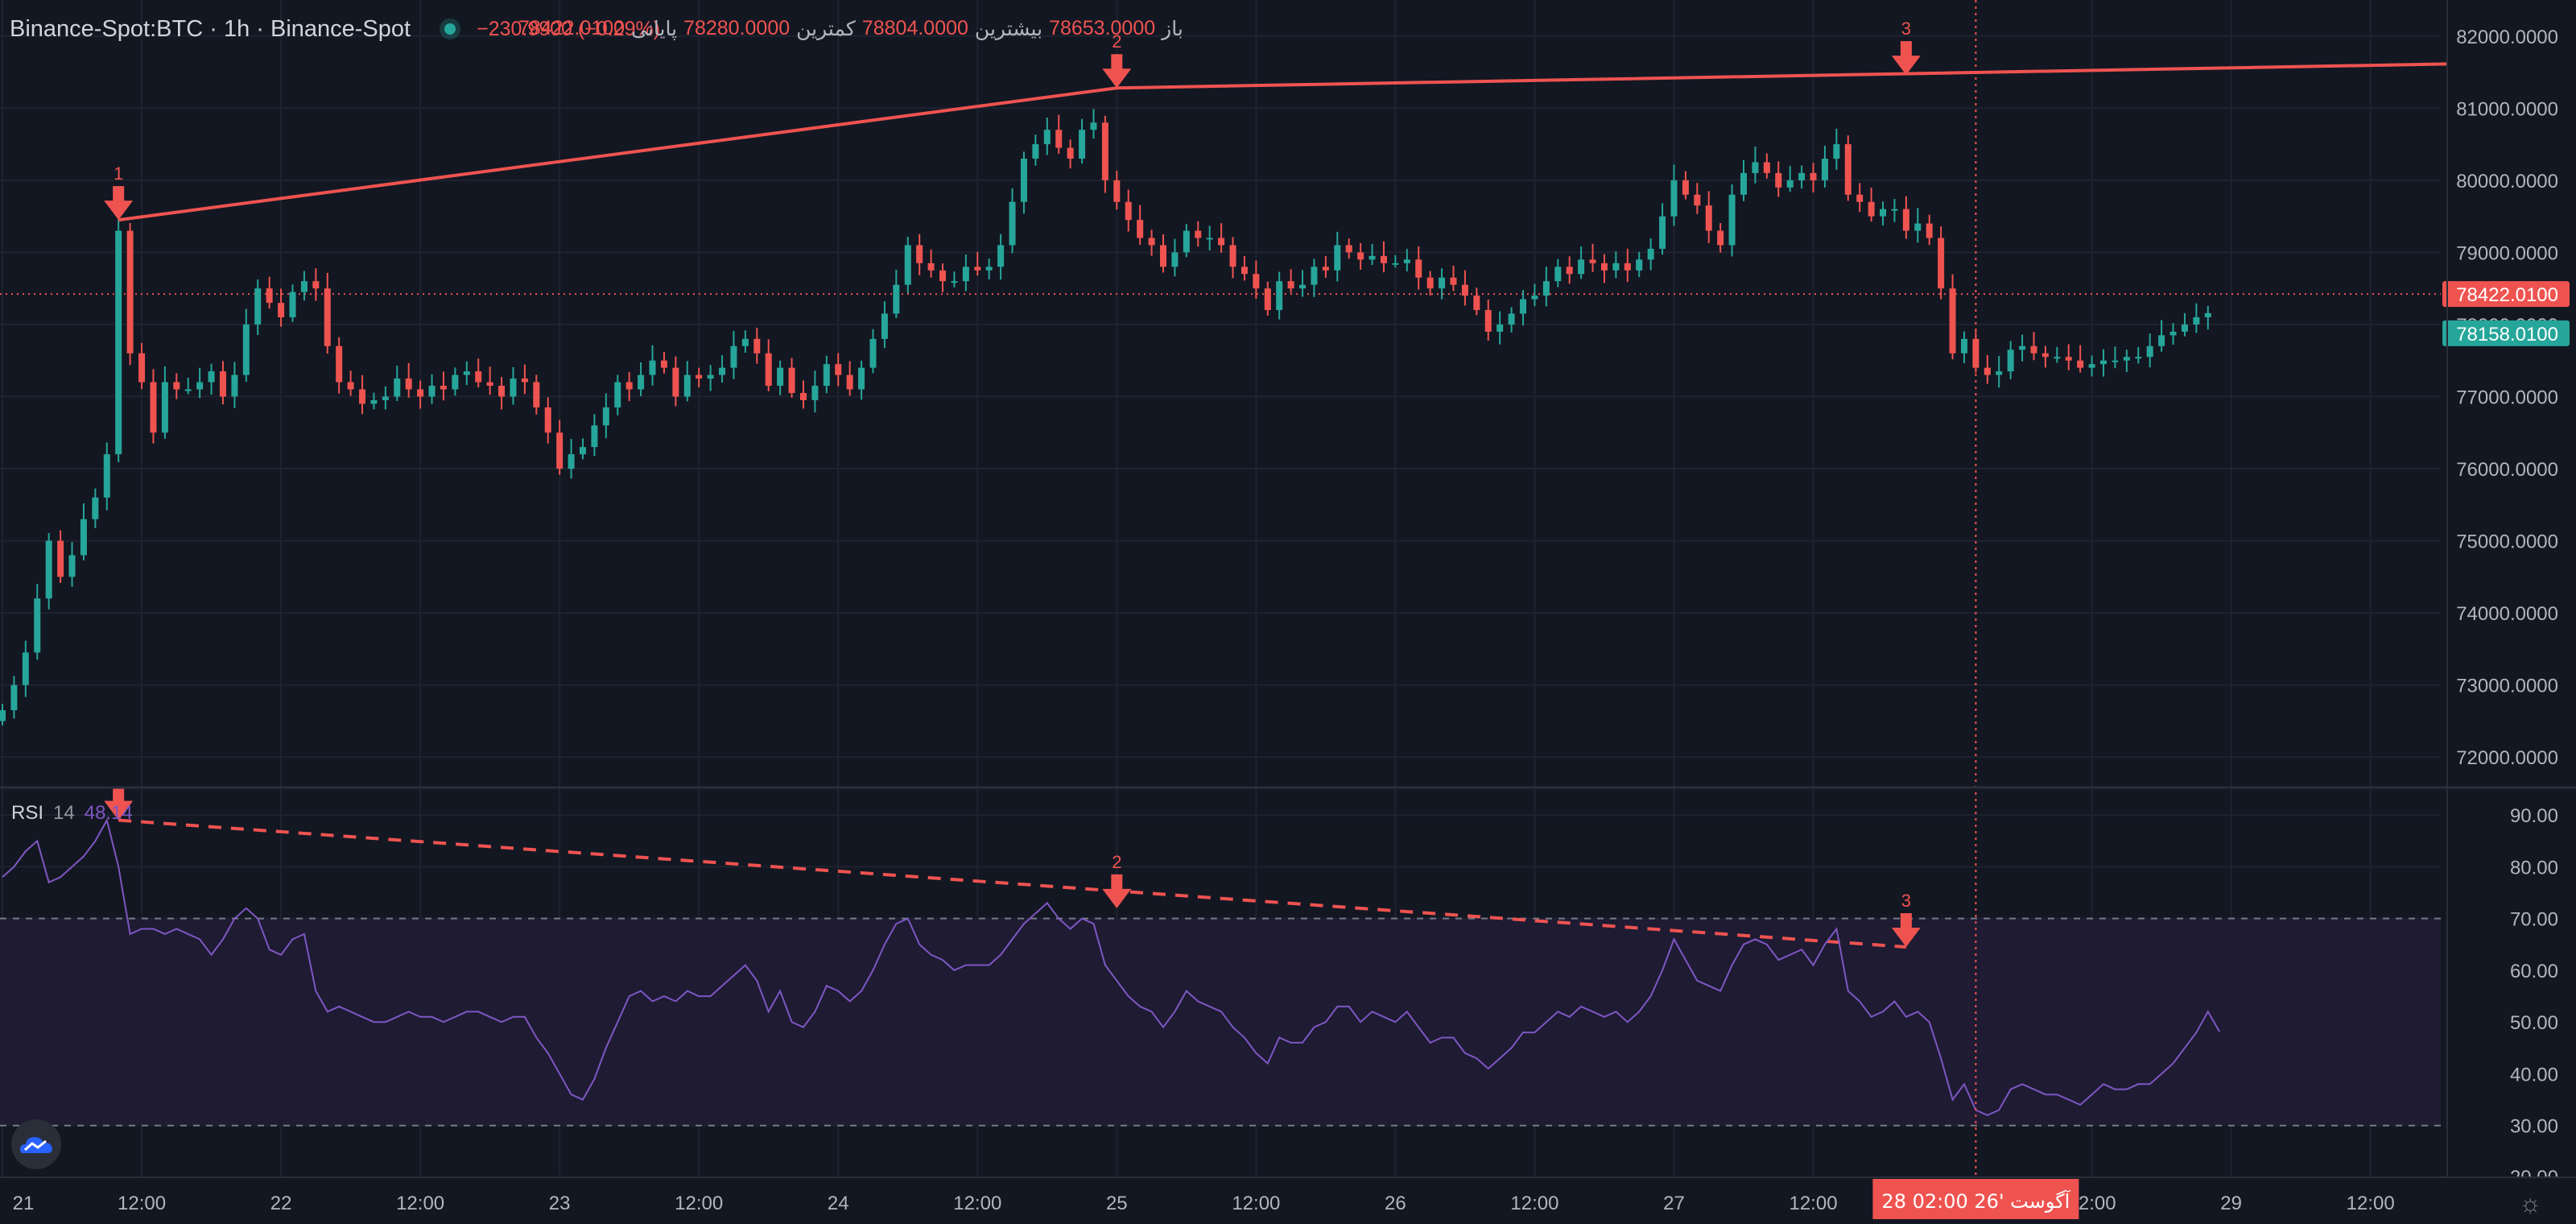 The image size is (2576, 1224). Describe the element at coordinates (2534, 1074) in the screenshot. I see `rsi-tick-label: 40.00` at that location.